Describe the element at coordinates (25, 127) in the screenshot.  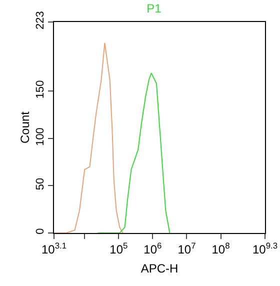
I see `y-axis-title: Count` at that location.